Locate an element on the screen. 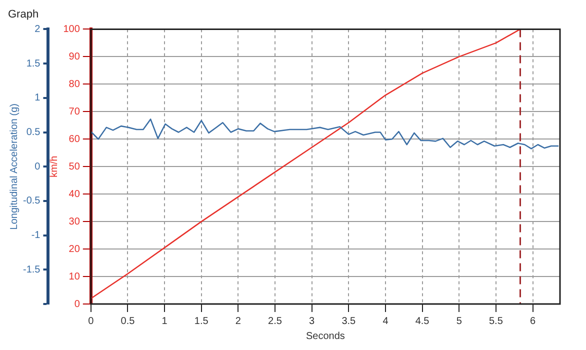  y-tick-label: 1 is located at coordinates (37, 98).